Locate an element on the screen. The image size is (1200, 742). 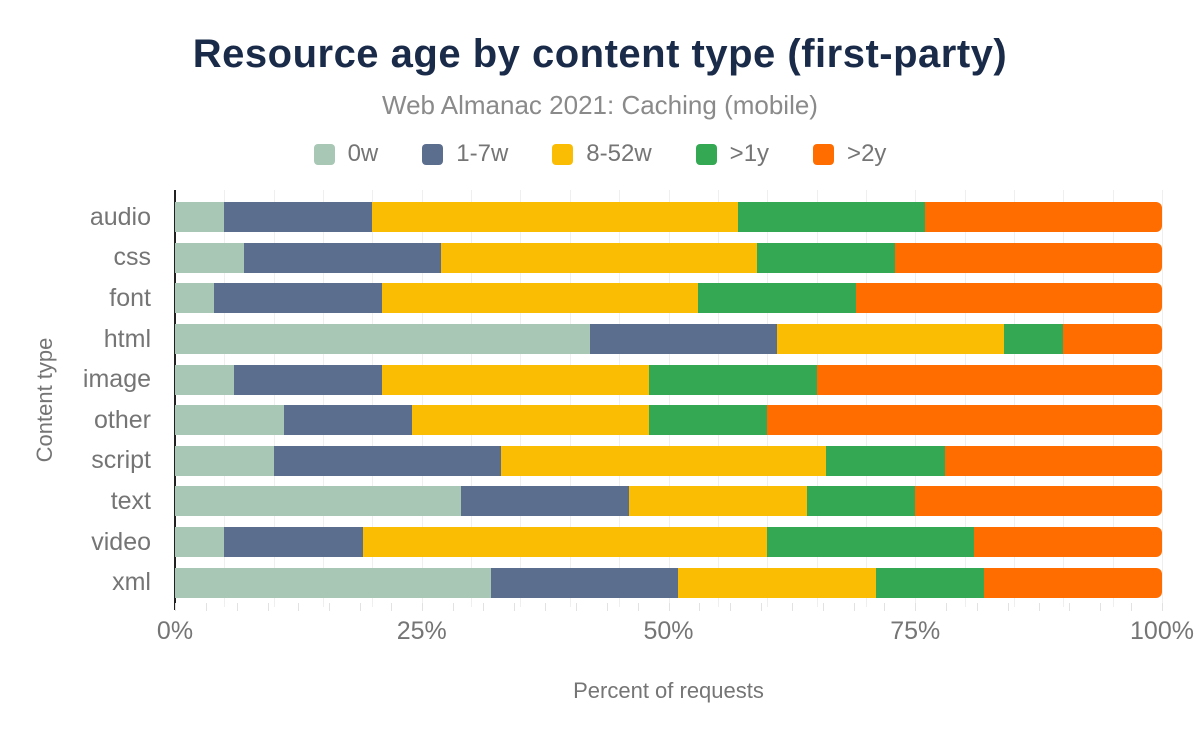
category-label: script is located at coordinates (121, 460).